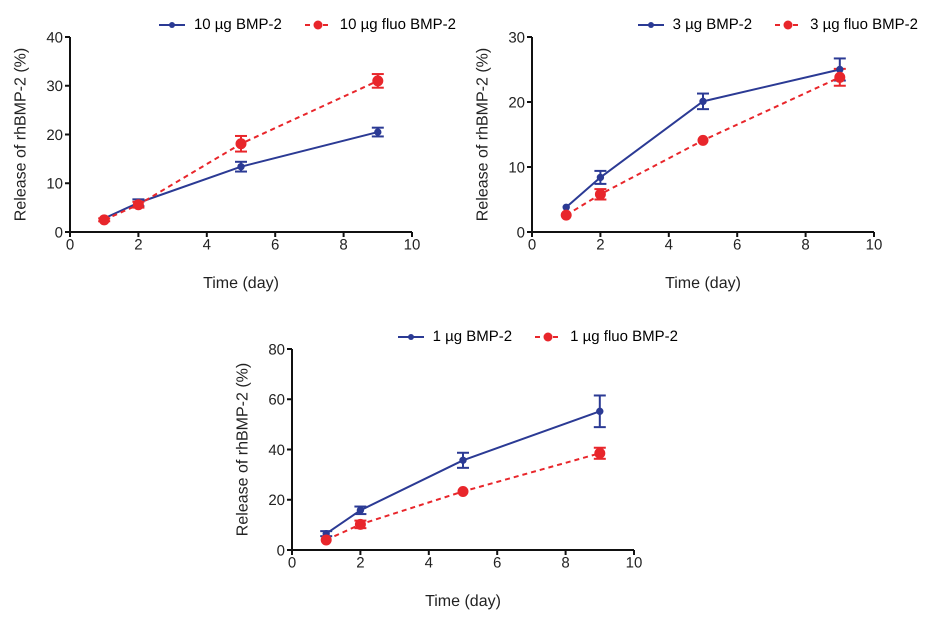  I want to click on legend-label: 3 µg BMP-2, so click(712, 24).